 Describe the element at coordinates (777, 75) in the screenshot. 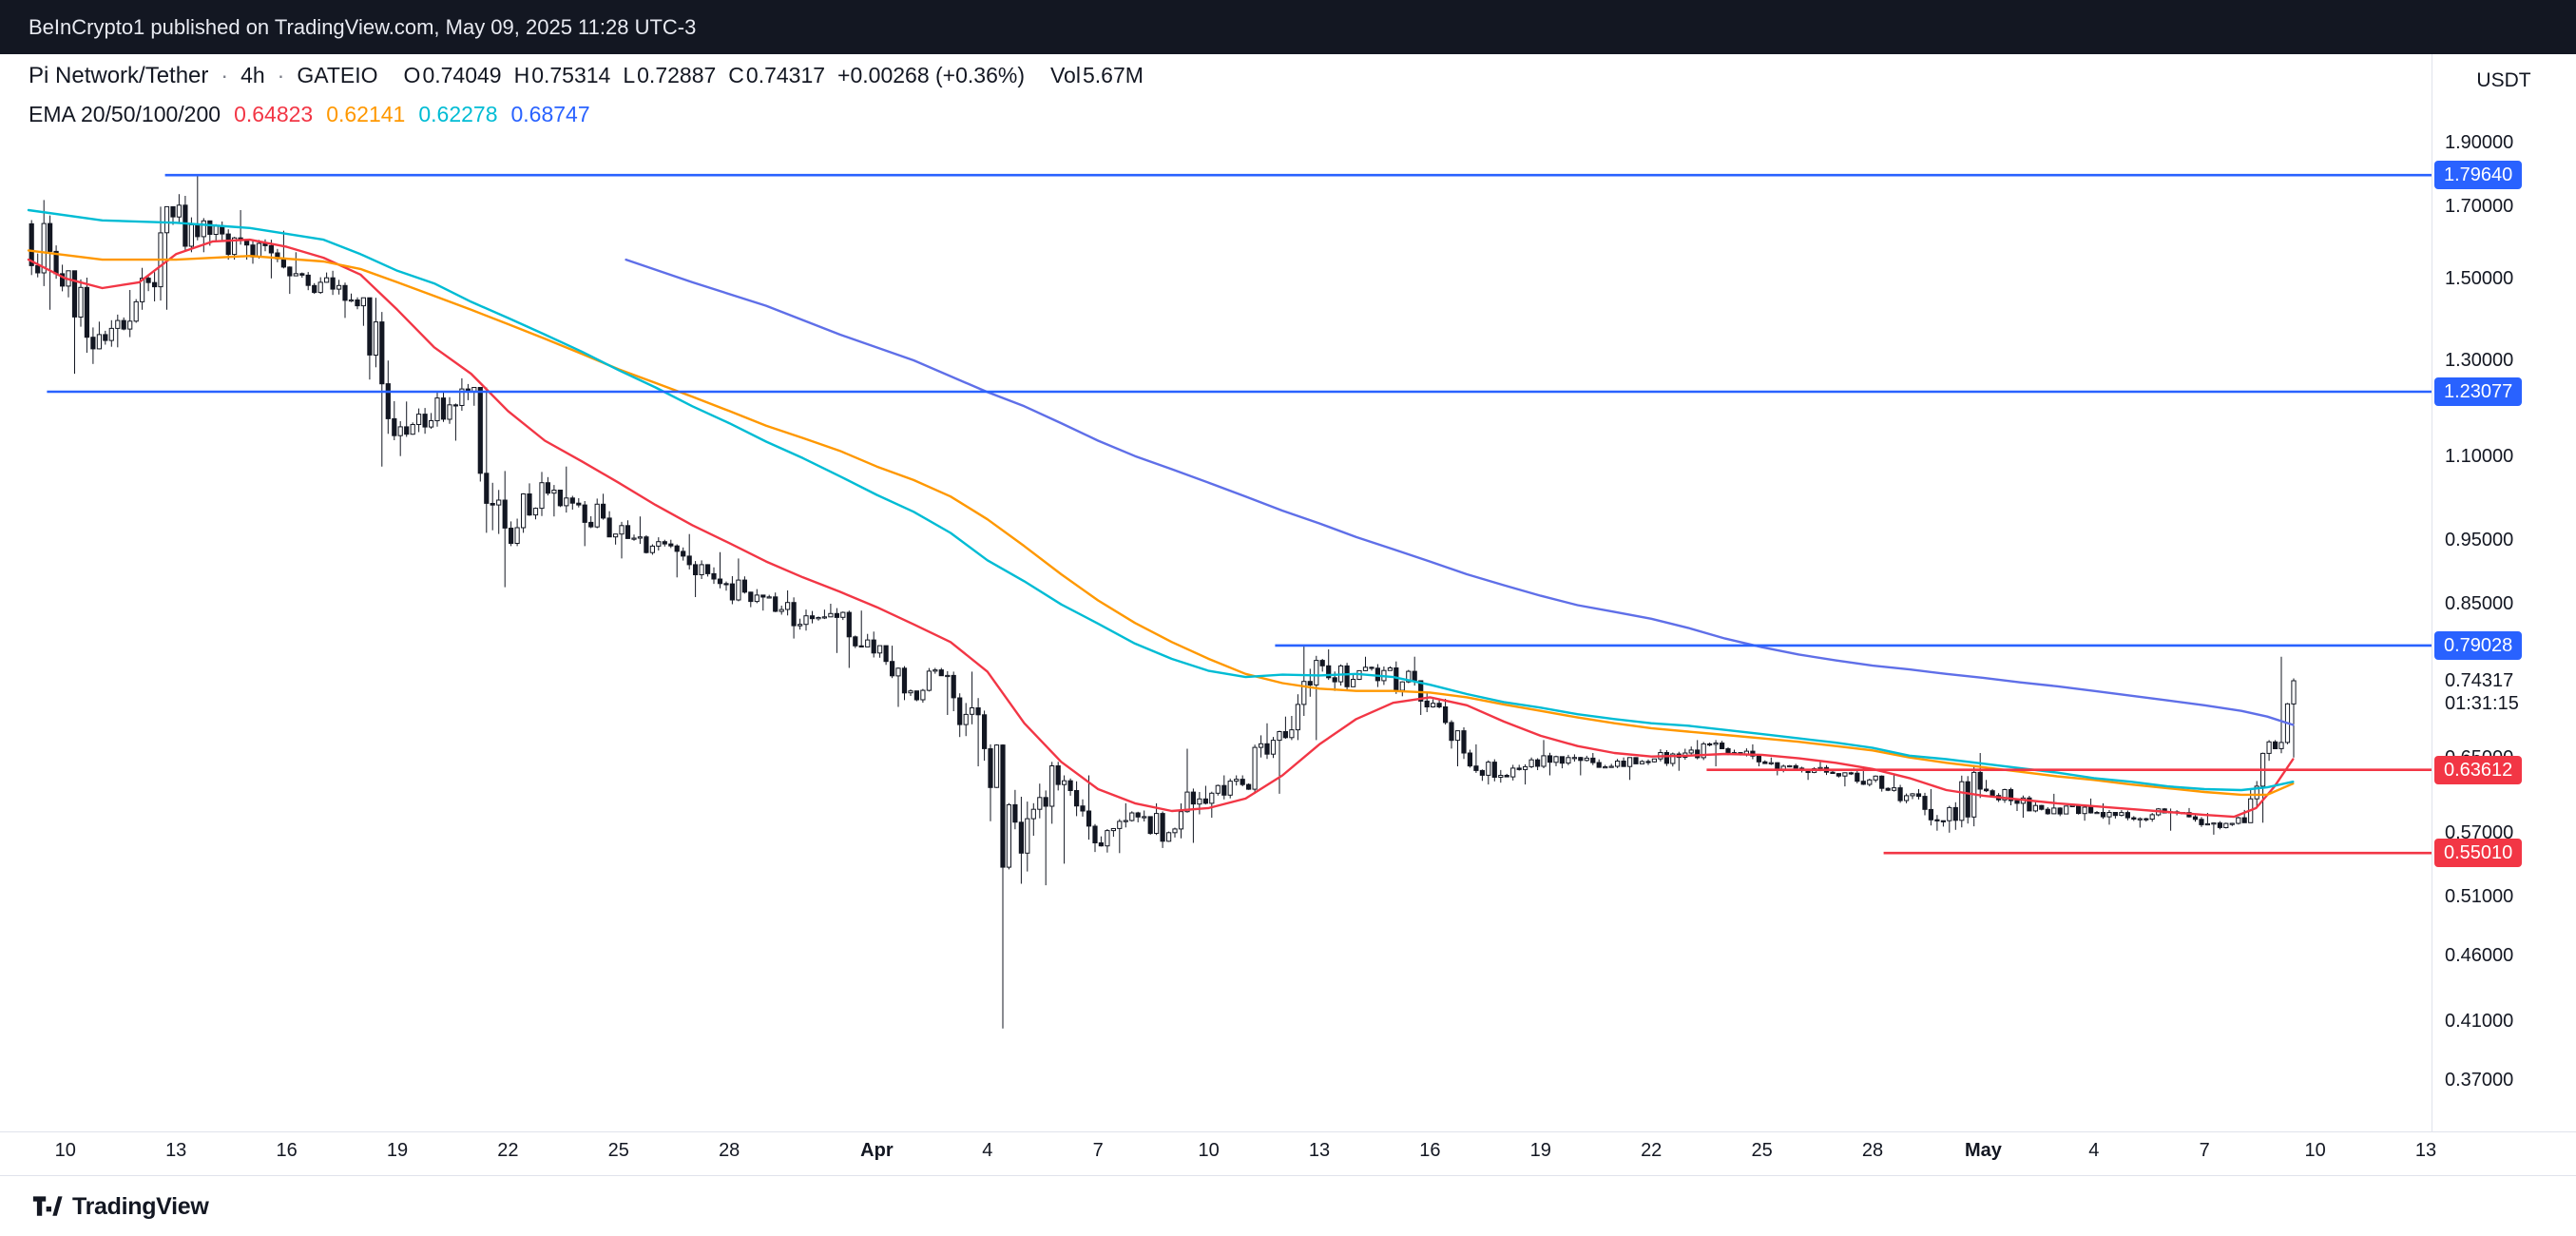

I see `ohlc-close: C0.74317` at that location.